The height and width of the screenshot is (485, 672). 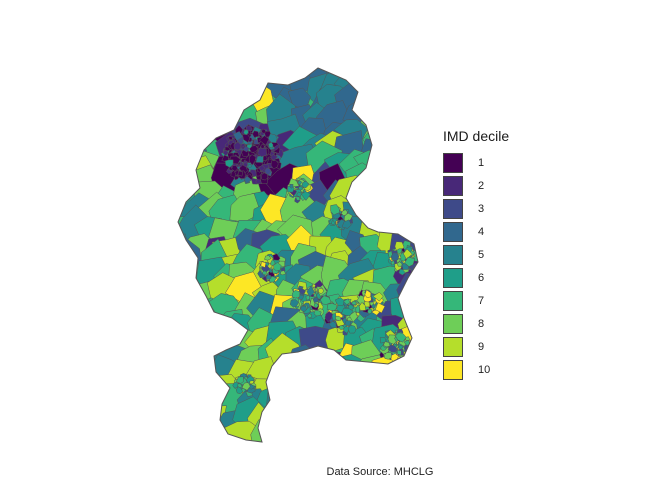 I want to click on legend-label-5: 5, so click(x=481, y=254).